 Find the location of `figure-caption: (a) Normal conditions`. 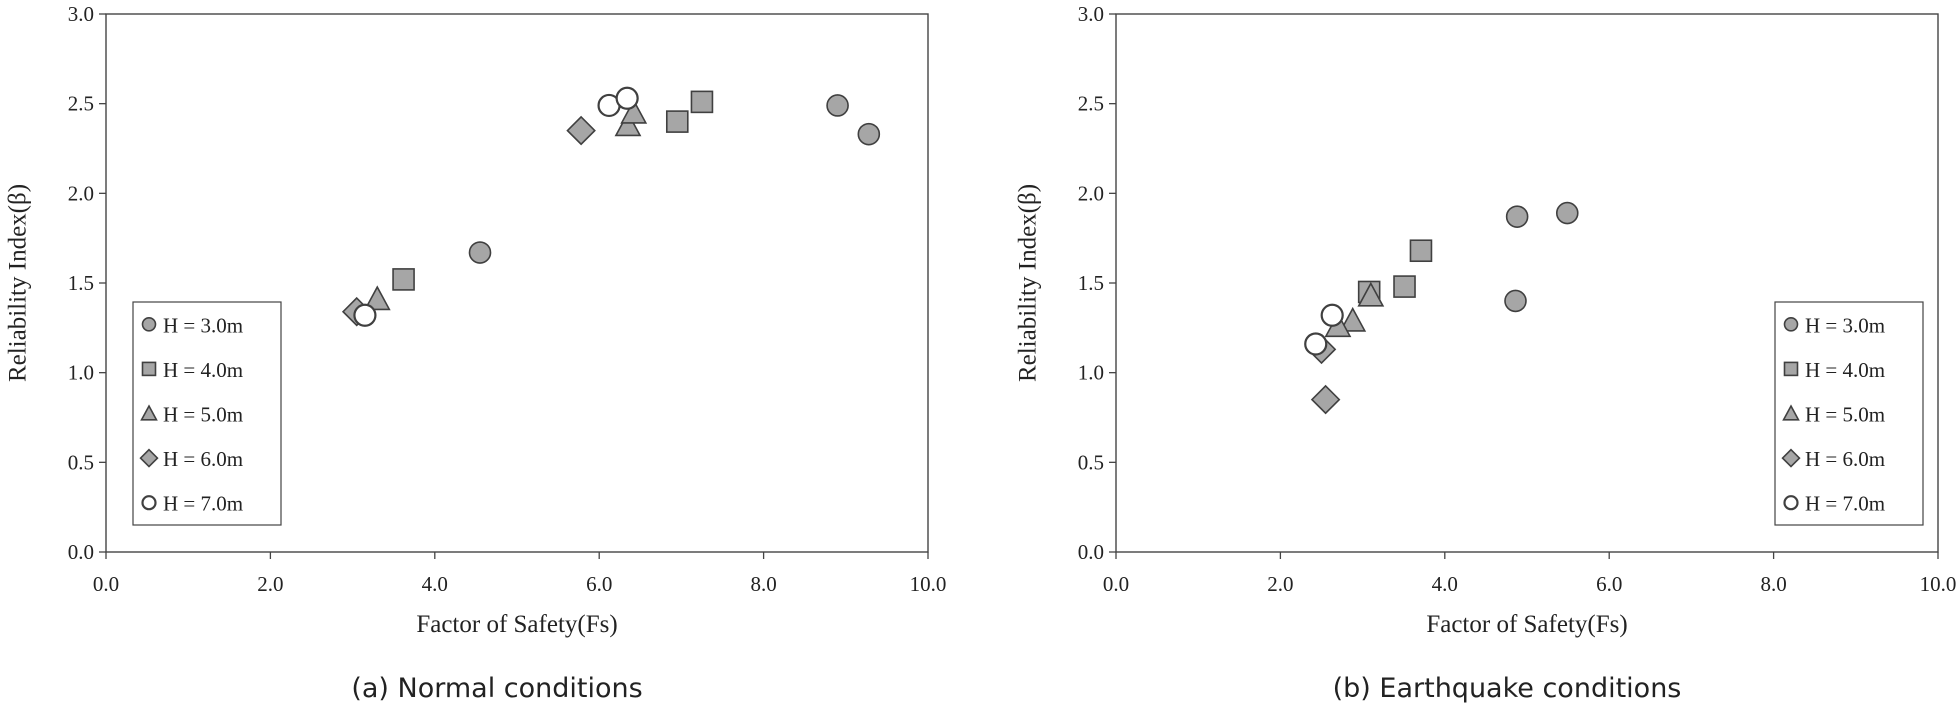

figure-caption: (a) Normal conditions is located at coordinates (496, 688).